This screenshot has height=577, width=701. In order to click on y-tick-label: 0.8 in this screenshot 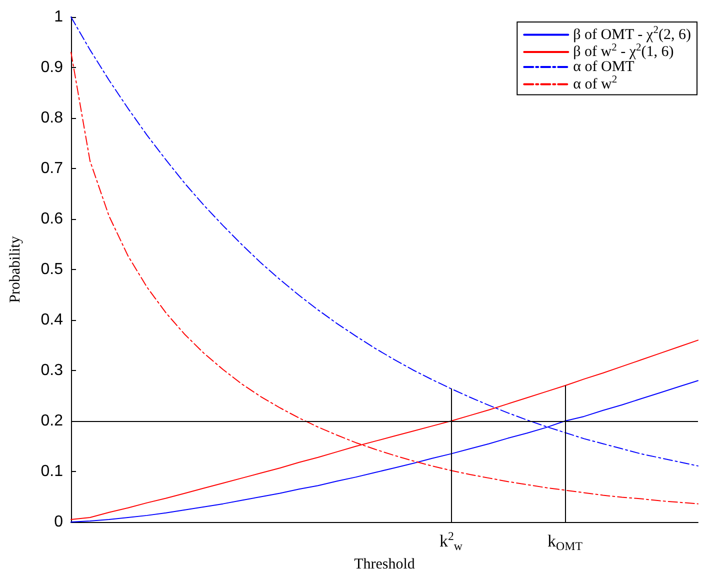, I will do `click(52, 118)`.